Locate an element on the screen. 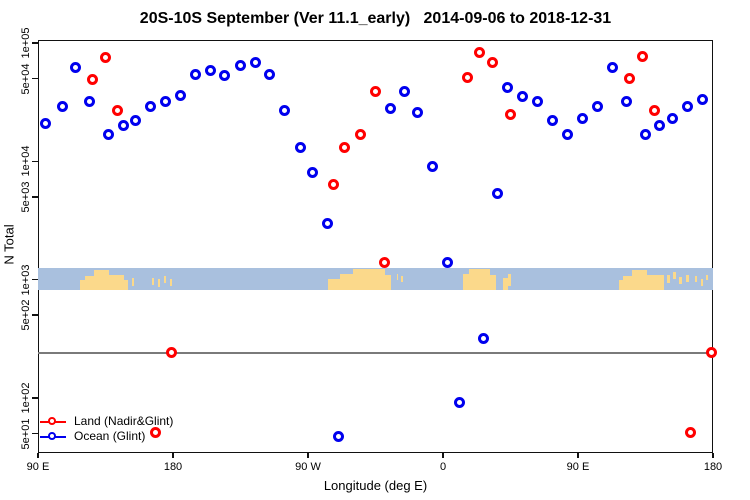  y-tick-label: 1e+02 is located at coordinates (26, 398).